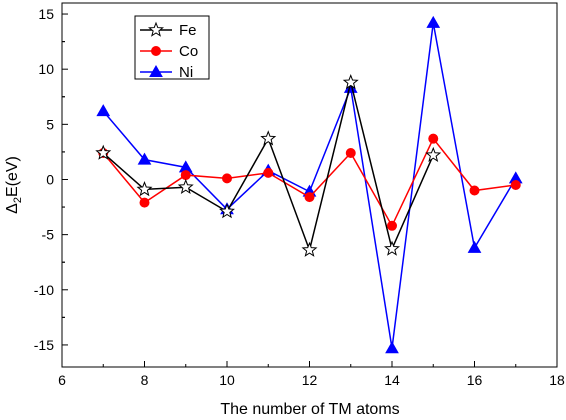  I want to click on y-axis-title-rest: E(eV), so click(12, 176).